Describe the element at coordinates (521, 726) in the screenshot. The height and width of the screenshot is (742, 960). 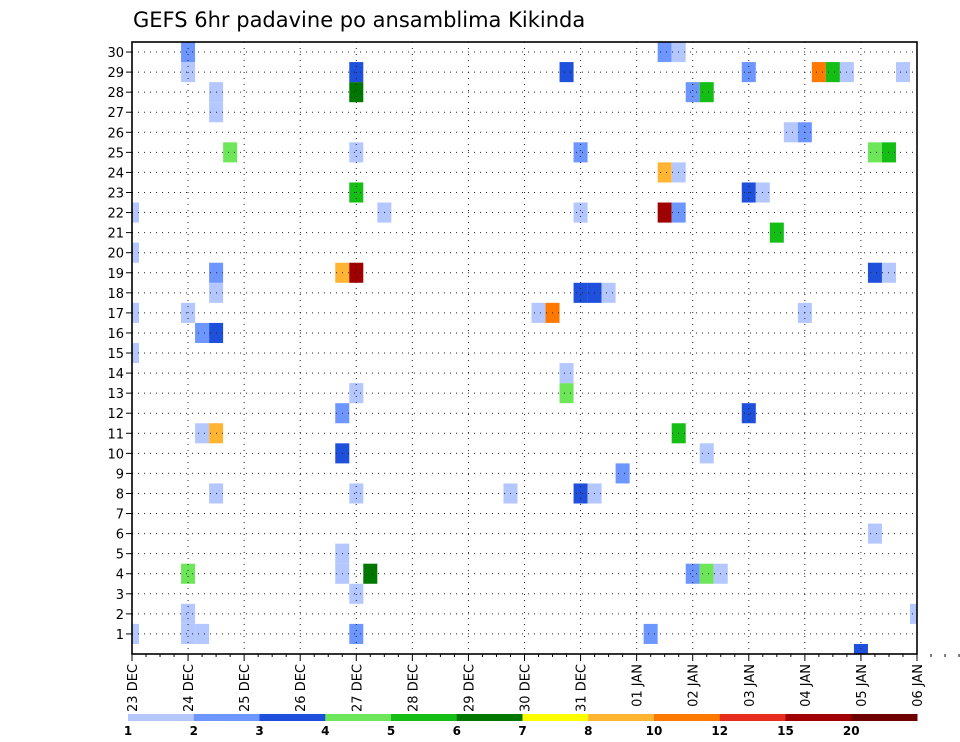
I see `color-legend: 1 2 3 4 5 6 7 8 10 12 15 20` at that location.